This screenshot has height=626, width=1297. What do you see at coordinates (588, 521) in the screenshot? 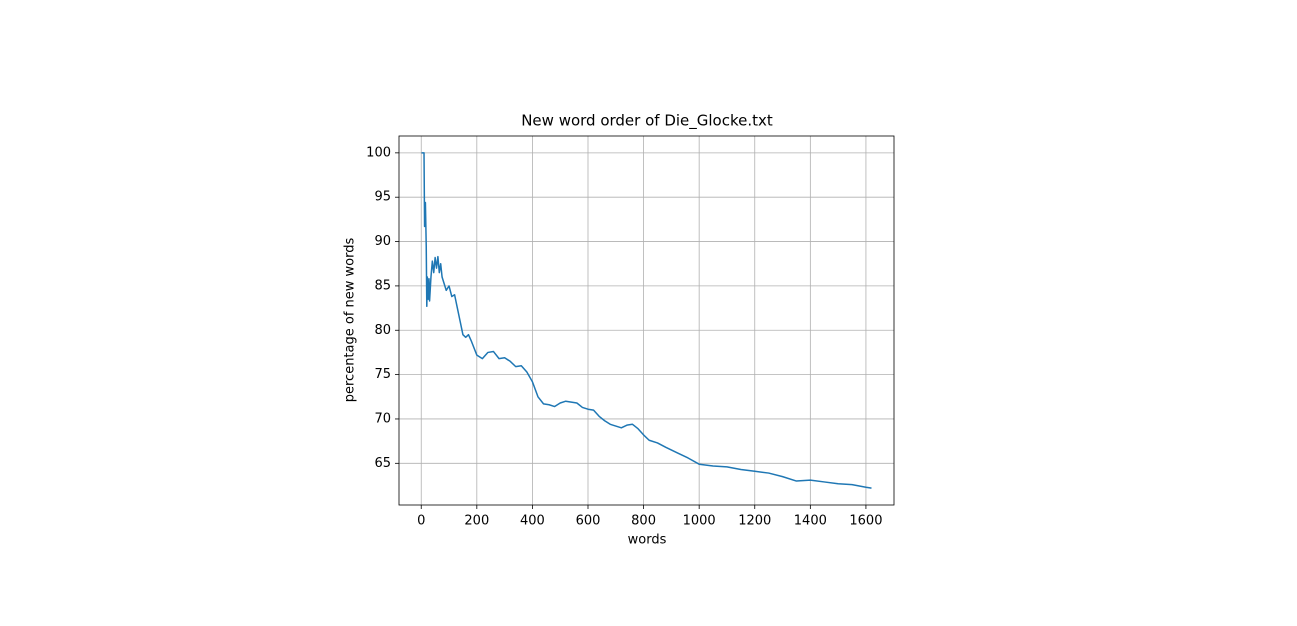
I see `x-tick-label: 600` at bounding box center [588, 521].